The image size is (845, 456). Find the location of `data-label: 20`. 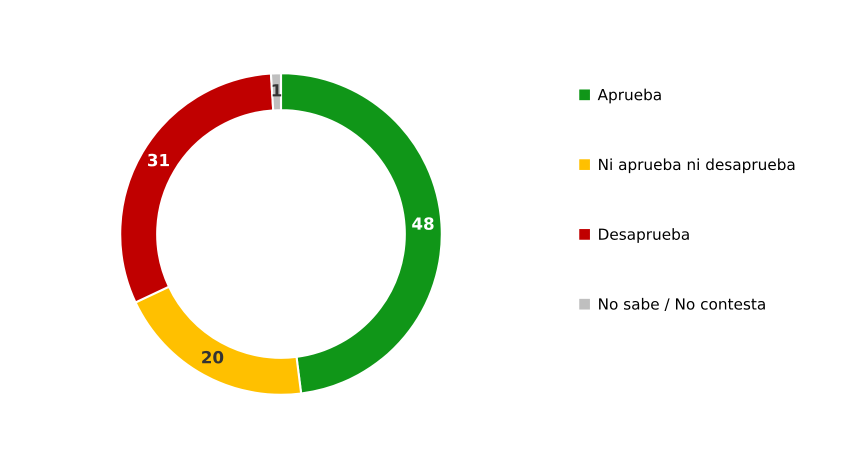

data-label: 20 is located at coordinates (213, 357).